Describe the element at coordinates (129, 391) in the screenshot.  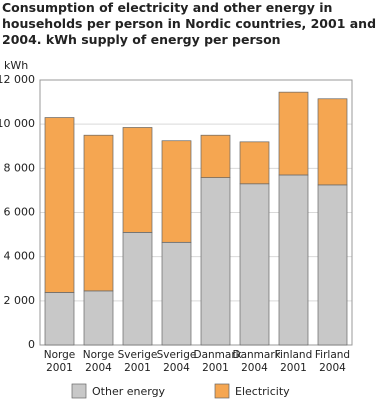
I see `legend-label: Other energy` at that location.